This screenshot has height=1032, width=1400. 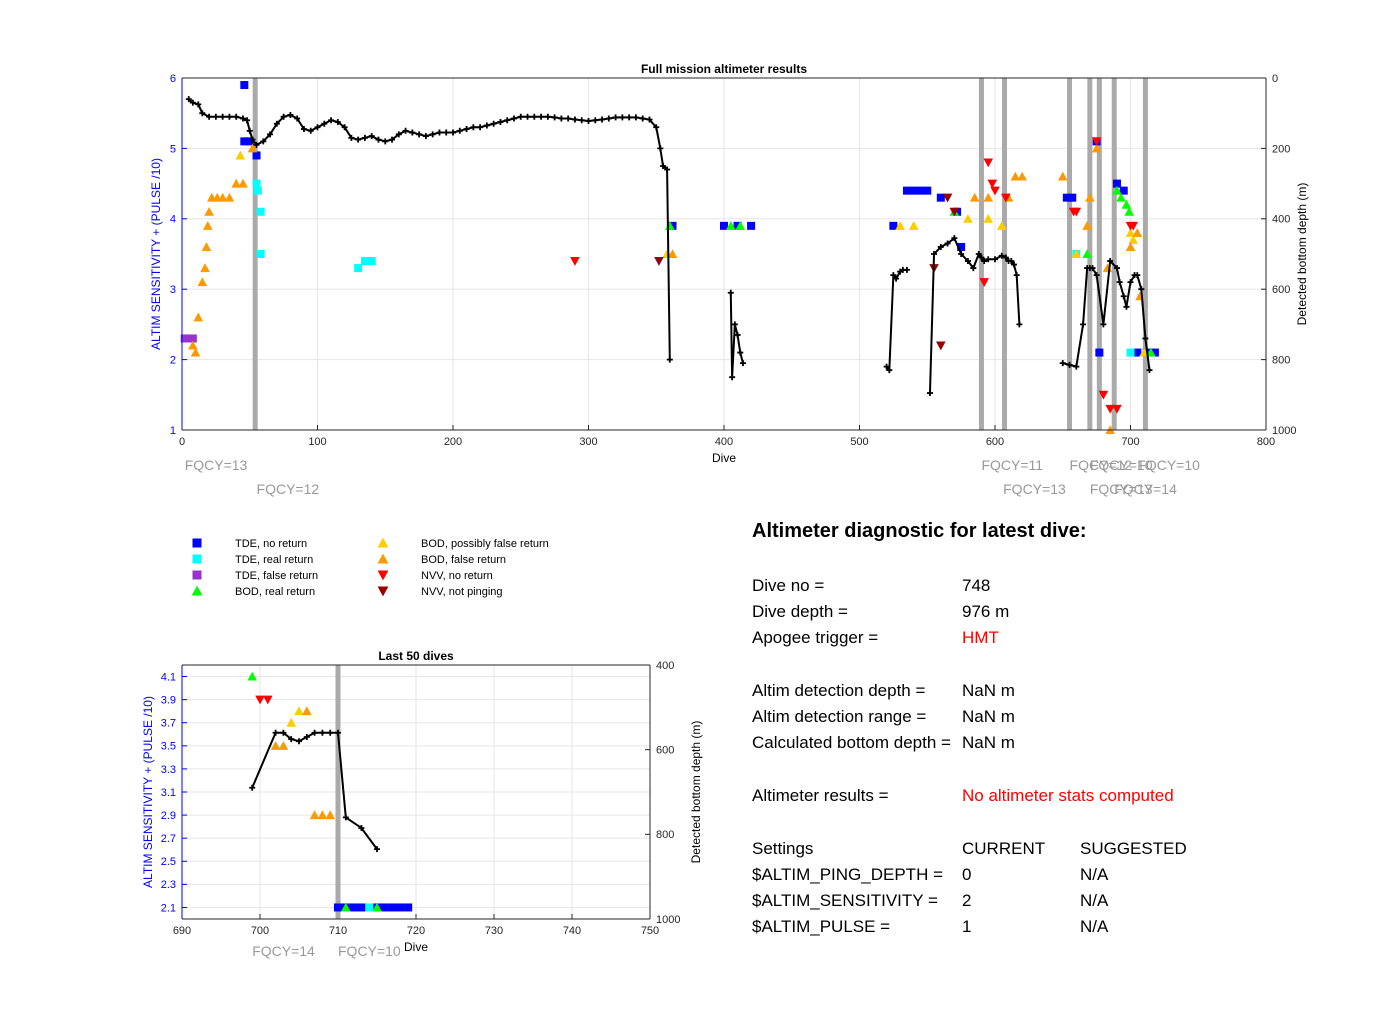 What do you see at coordinates (168, 724) in the screenshot?
I see `y-tick-label: 3.7` at bounding box center [168, 724].